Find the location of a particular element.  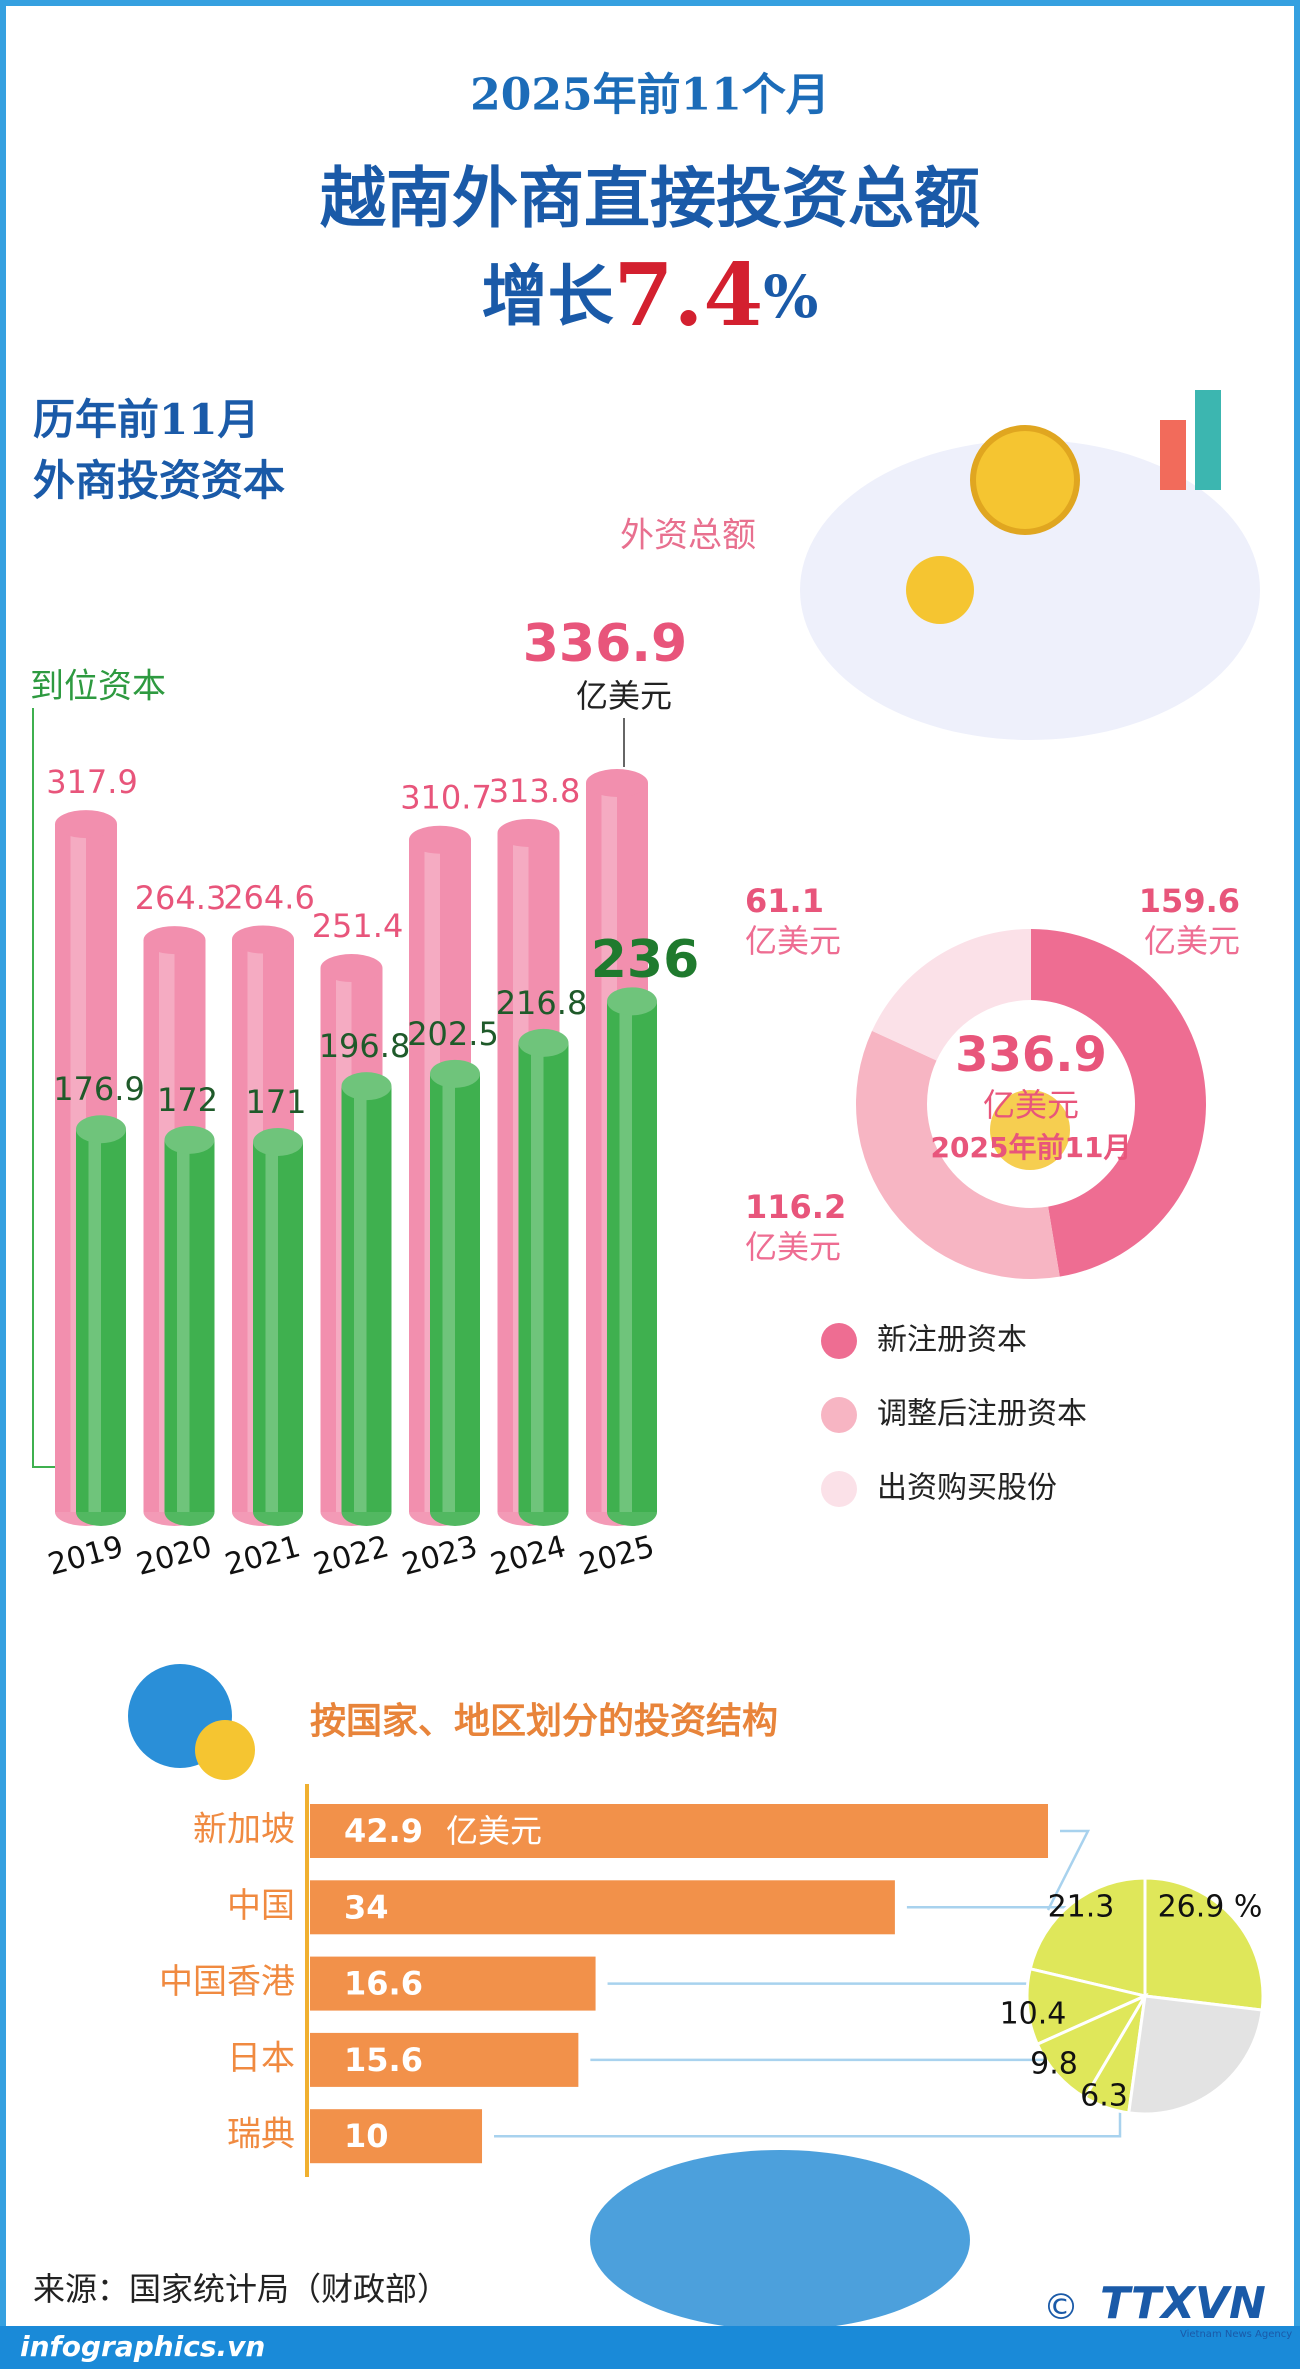

value-label: 34 is located at coordinates (366, 1907).